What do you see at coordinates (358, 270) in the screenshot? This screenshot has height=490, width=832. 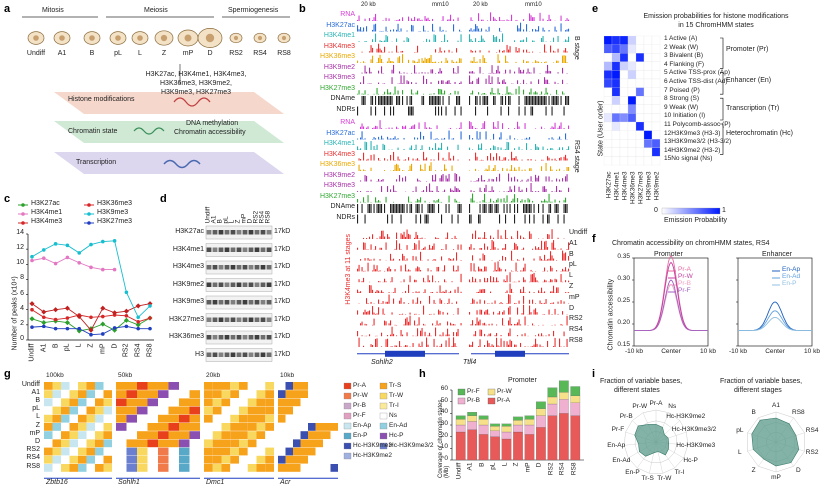 I see `b-h3k4me3-pL-bar` at bounding box center [358, 270].